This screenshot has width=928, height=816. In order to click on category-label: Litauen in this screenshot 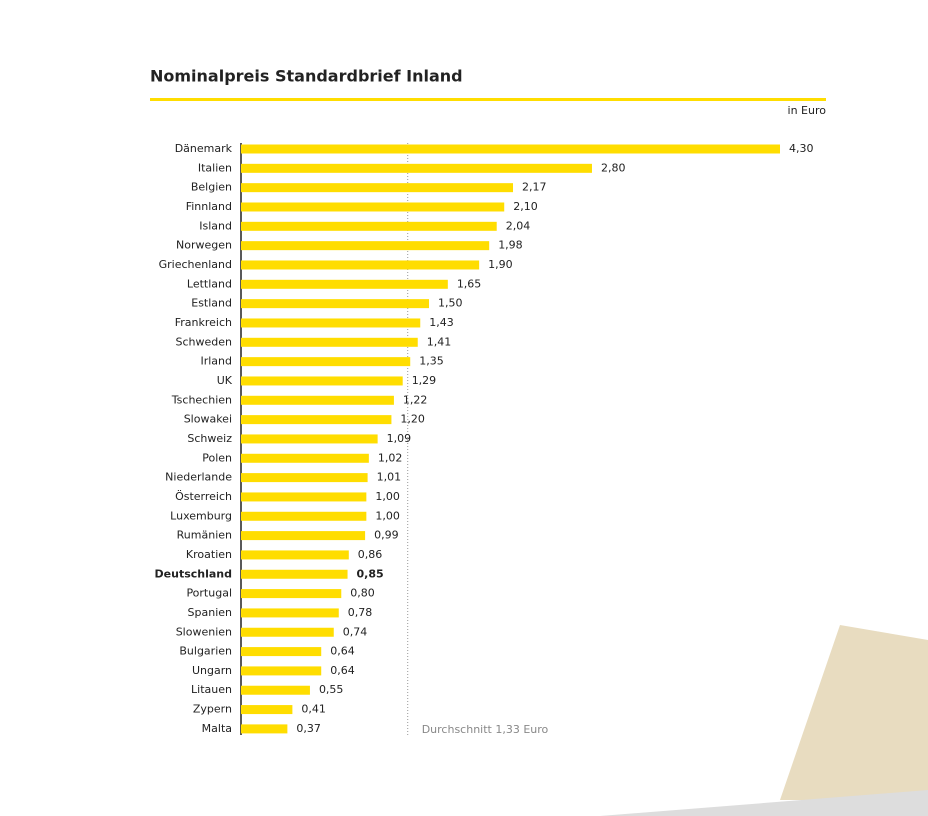, I will do `click(211, 689)`.